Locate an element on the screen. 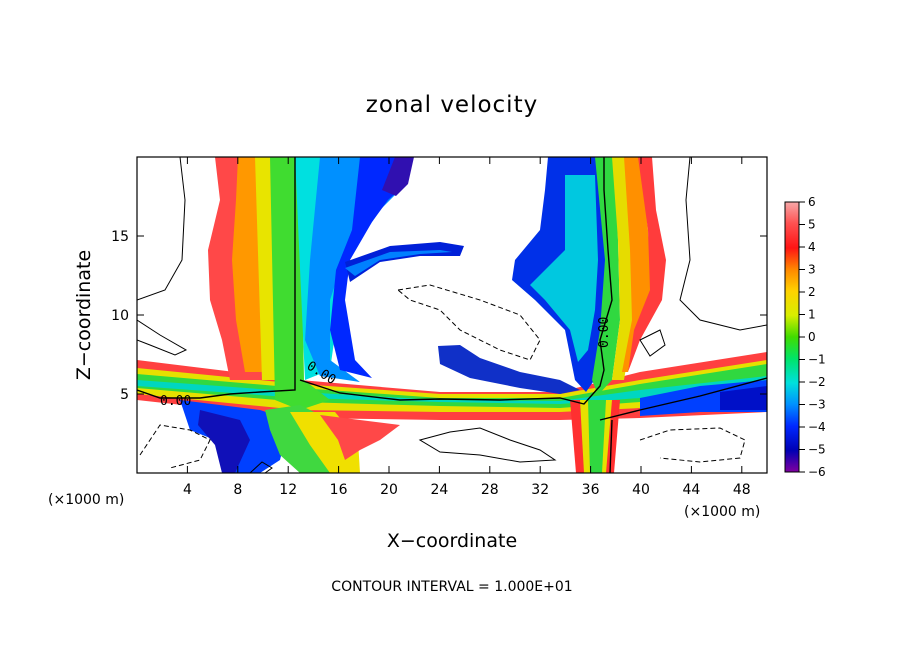 Image resolution: width=904 pixels, height=654 pixels. contour-thin-lower-mid is located at coordinates (487, 445).